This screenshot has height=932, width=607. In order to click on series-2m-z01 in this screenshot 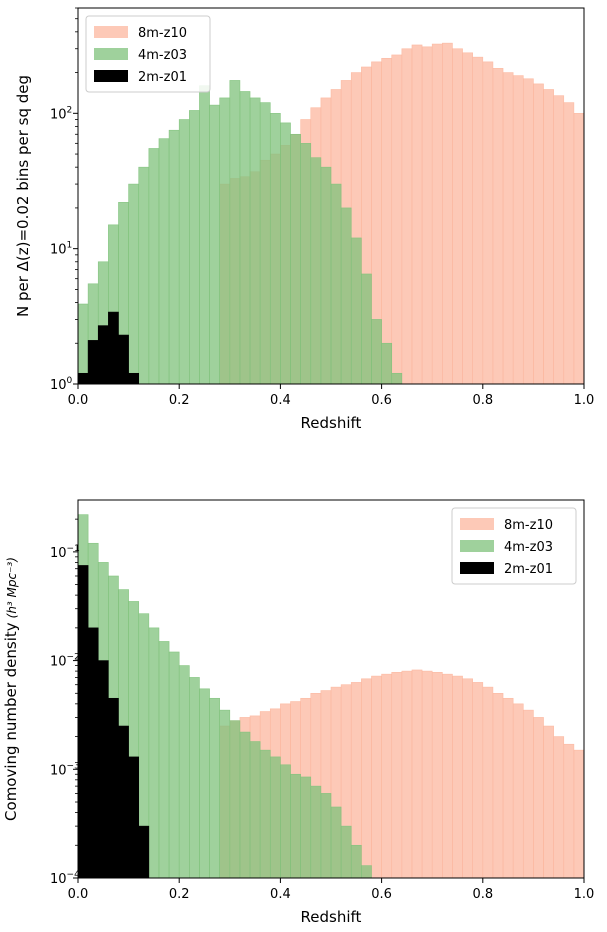, I will do `click(109, 347)`.